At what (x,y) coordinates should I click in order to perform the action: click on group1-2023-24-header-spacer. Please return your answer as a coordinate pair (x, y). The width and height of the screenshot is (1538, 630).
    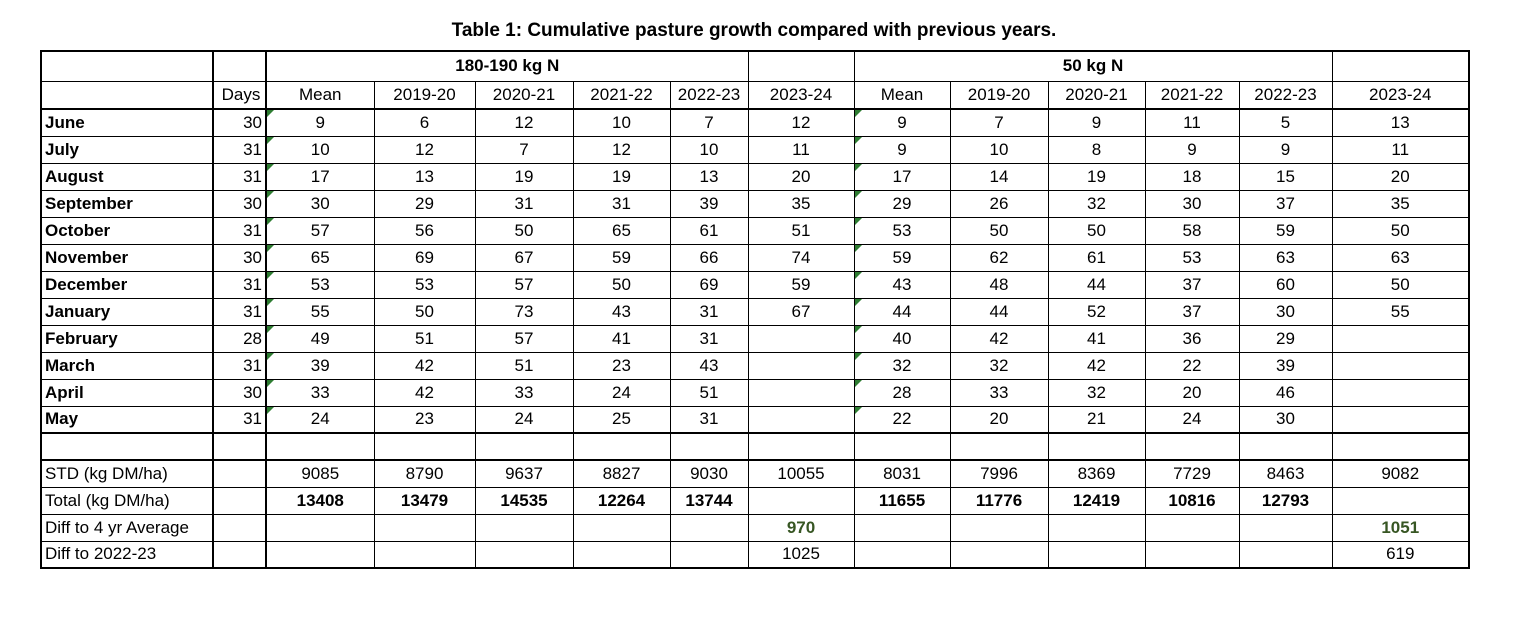
    Looking at the image, I should click on (801, 66).